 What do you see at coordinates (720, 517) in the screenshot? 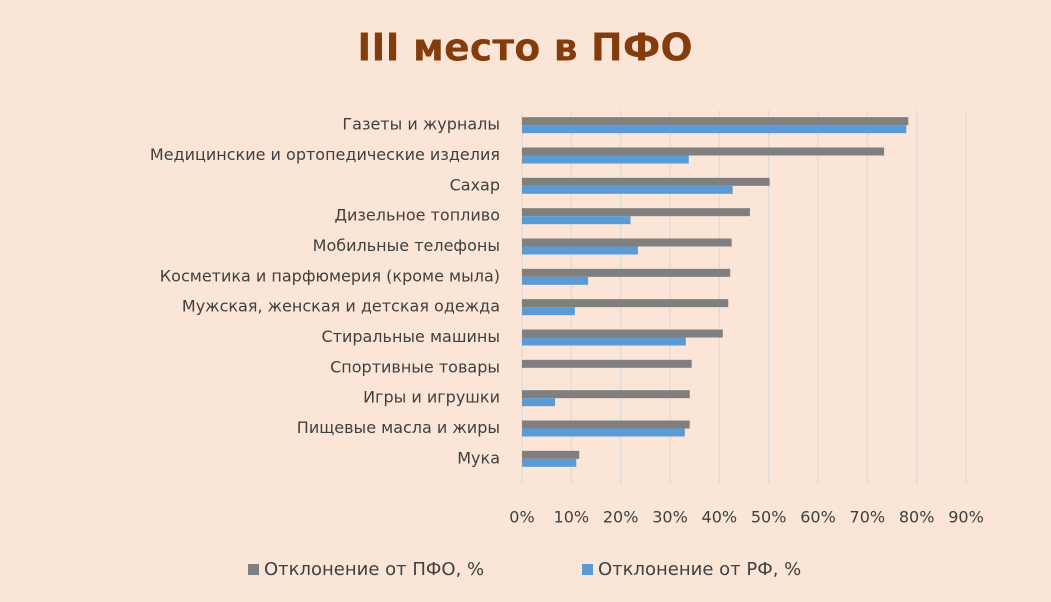
I see `x-tick-label: 40%` at bounding box center [720, 517].